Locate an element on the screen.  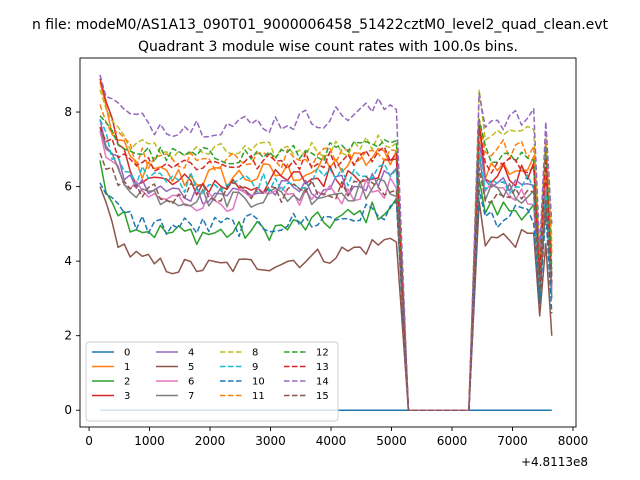
x-tick-label: 8000 is located at coordinates (573, 441).